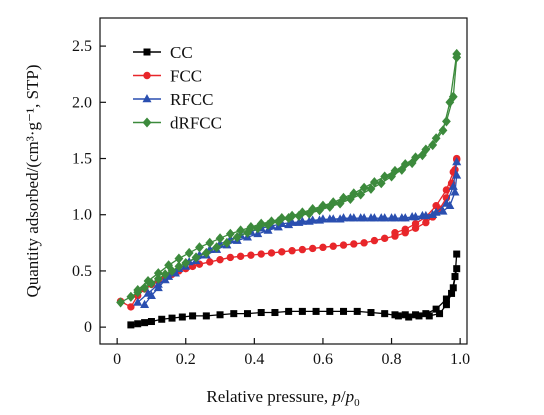  What do you see at coordinates (88, 327) in the screenshot?
I see `y-tick-label: 0` at bounding box center [88, 327].